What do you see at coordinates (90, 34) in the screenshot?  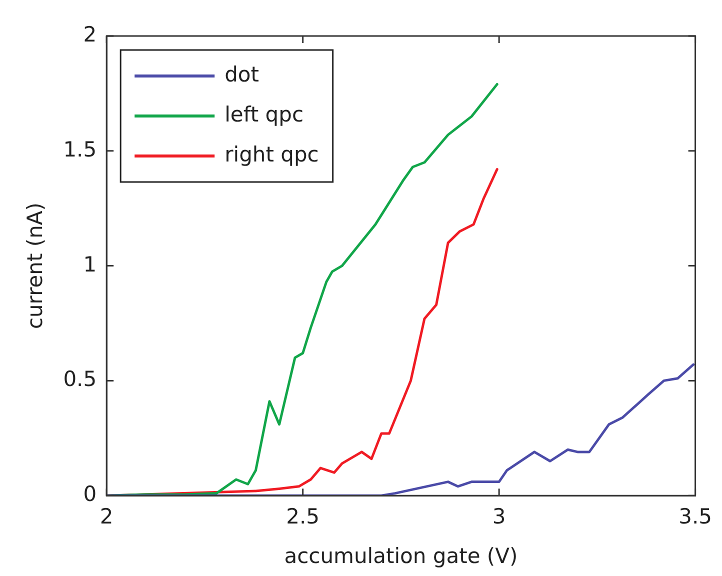 I see `y-tick-label: 2` at bounding box center [90, 34].